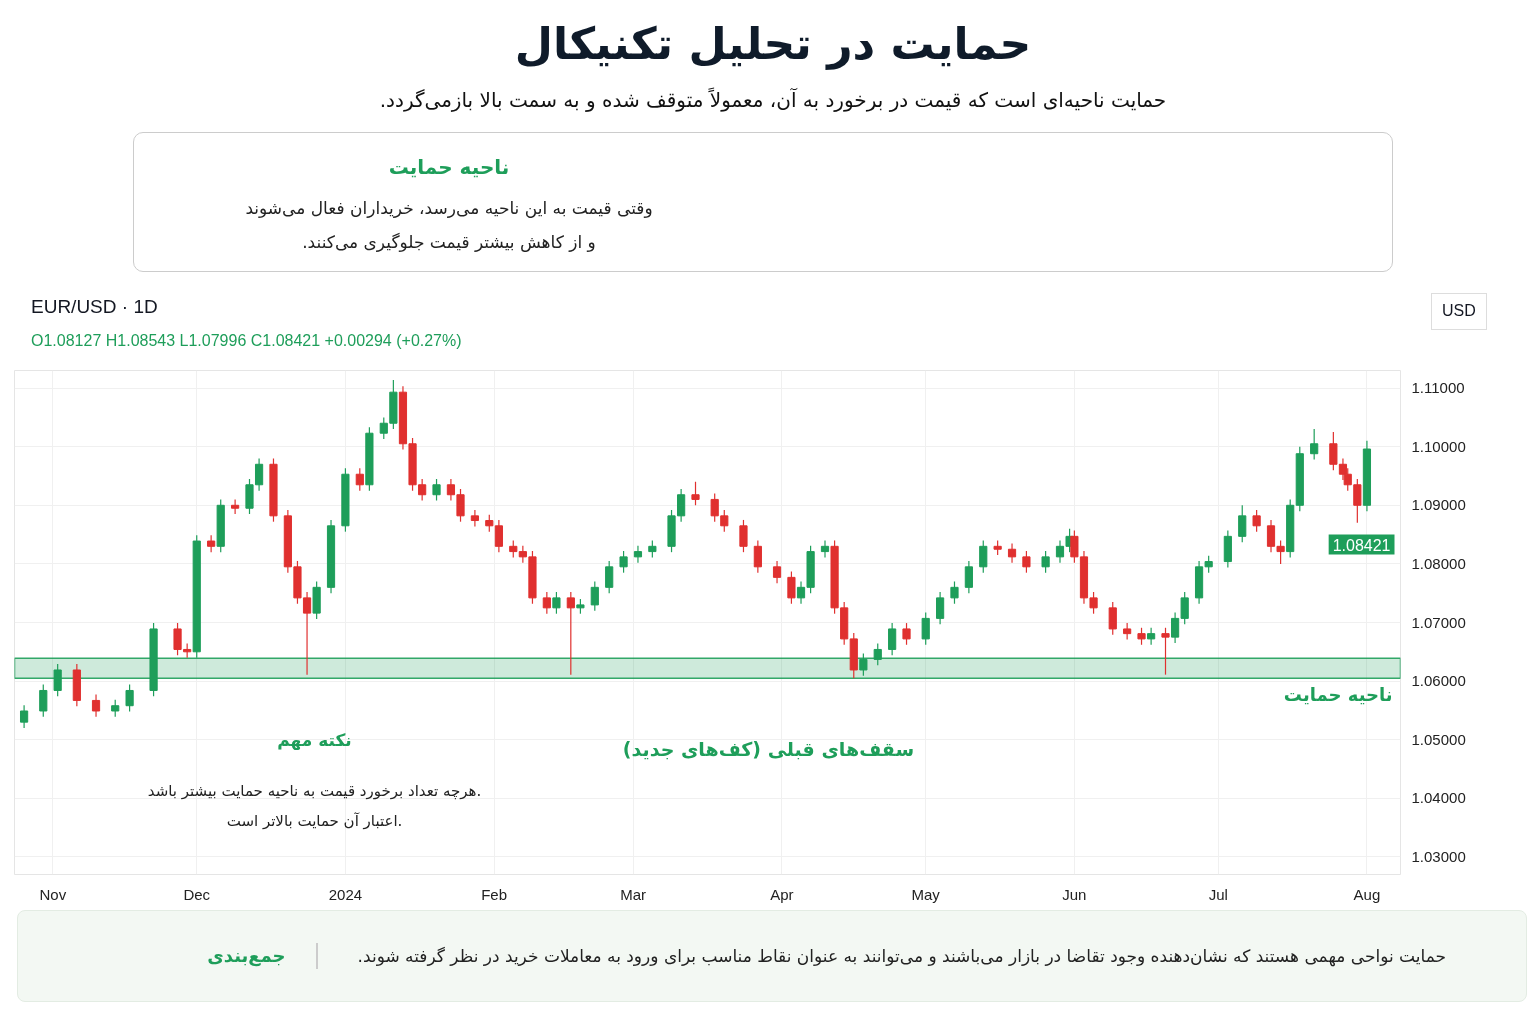 The image size is (1536, 1024). I want to click on y-tick-label: 1.08000, so click(1438, 563).